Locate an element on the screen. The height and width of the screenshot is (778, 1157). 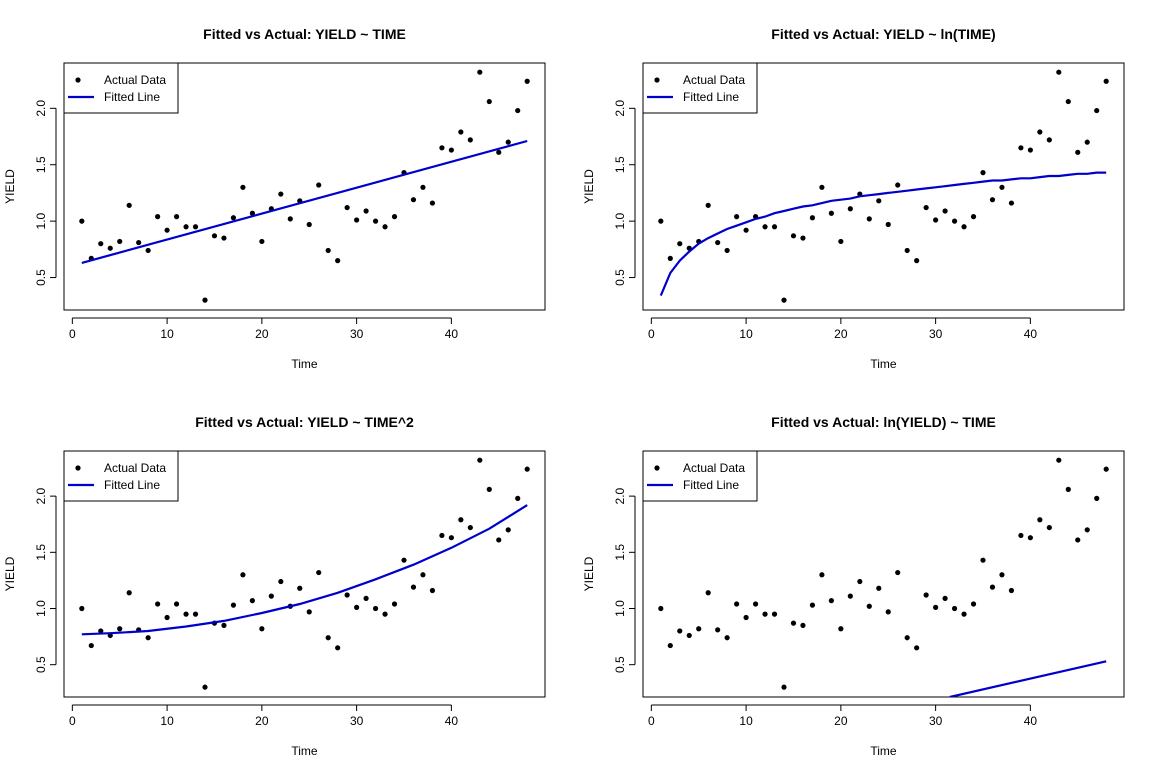
legend-label: Fitted Line is located at coordinates (132, 485).